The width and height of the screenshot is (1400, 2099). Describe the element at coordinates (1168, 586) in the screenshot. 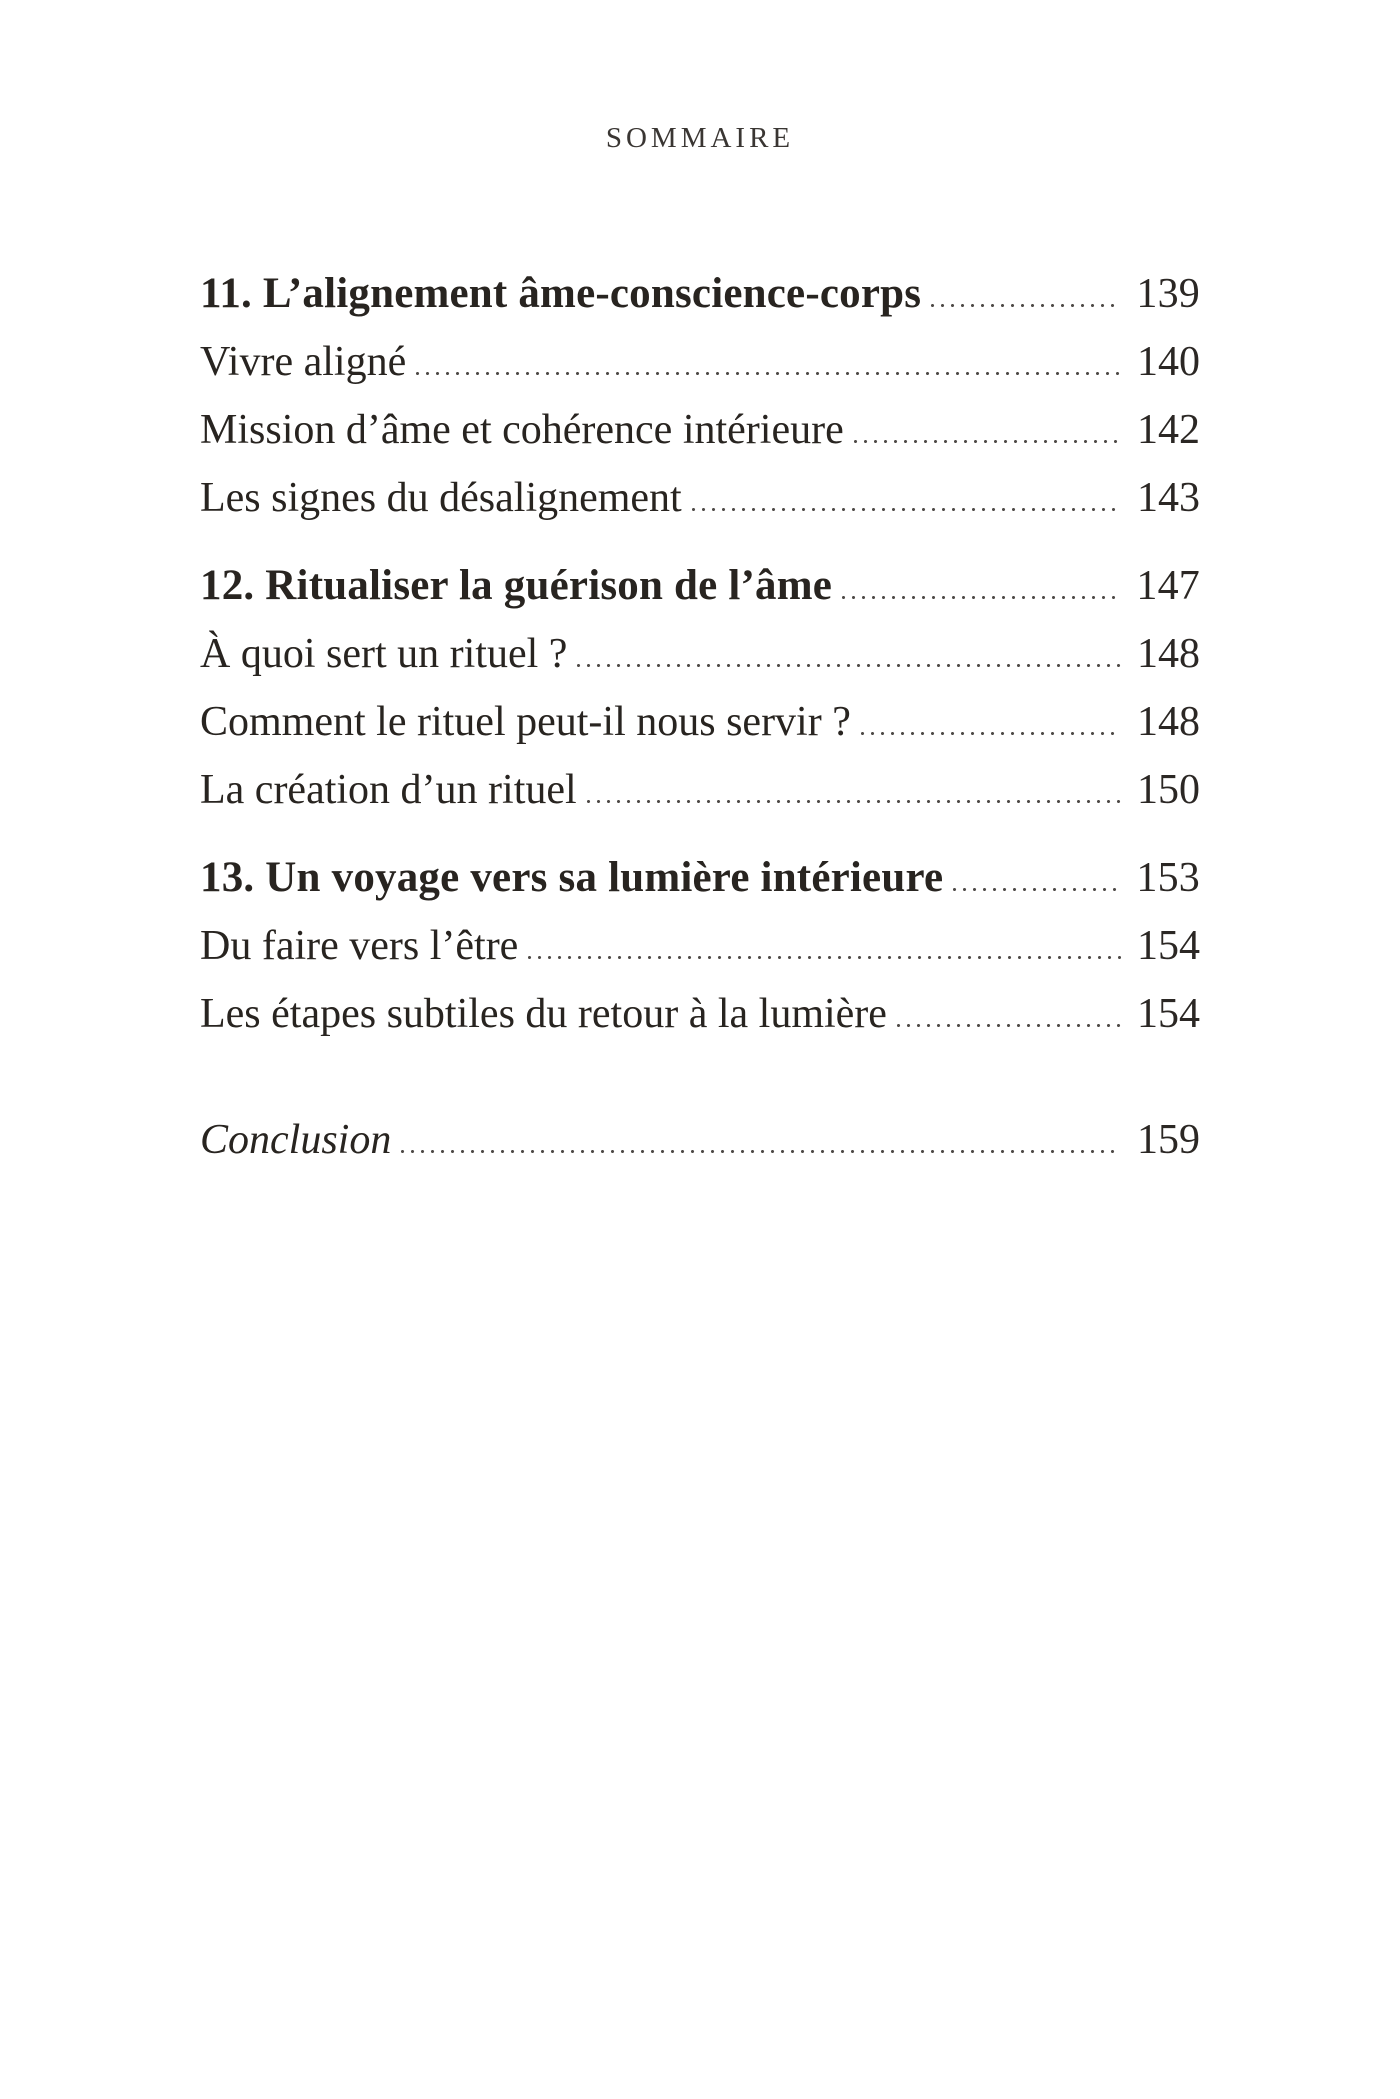

I see `toc-page-number: 147` at that location.